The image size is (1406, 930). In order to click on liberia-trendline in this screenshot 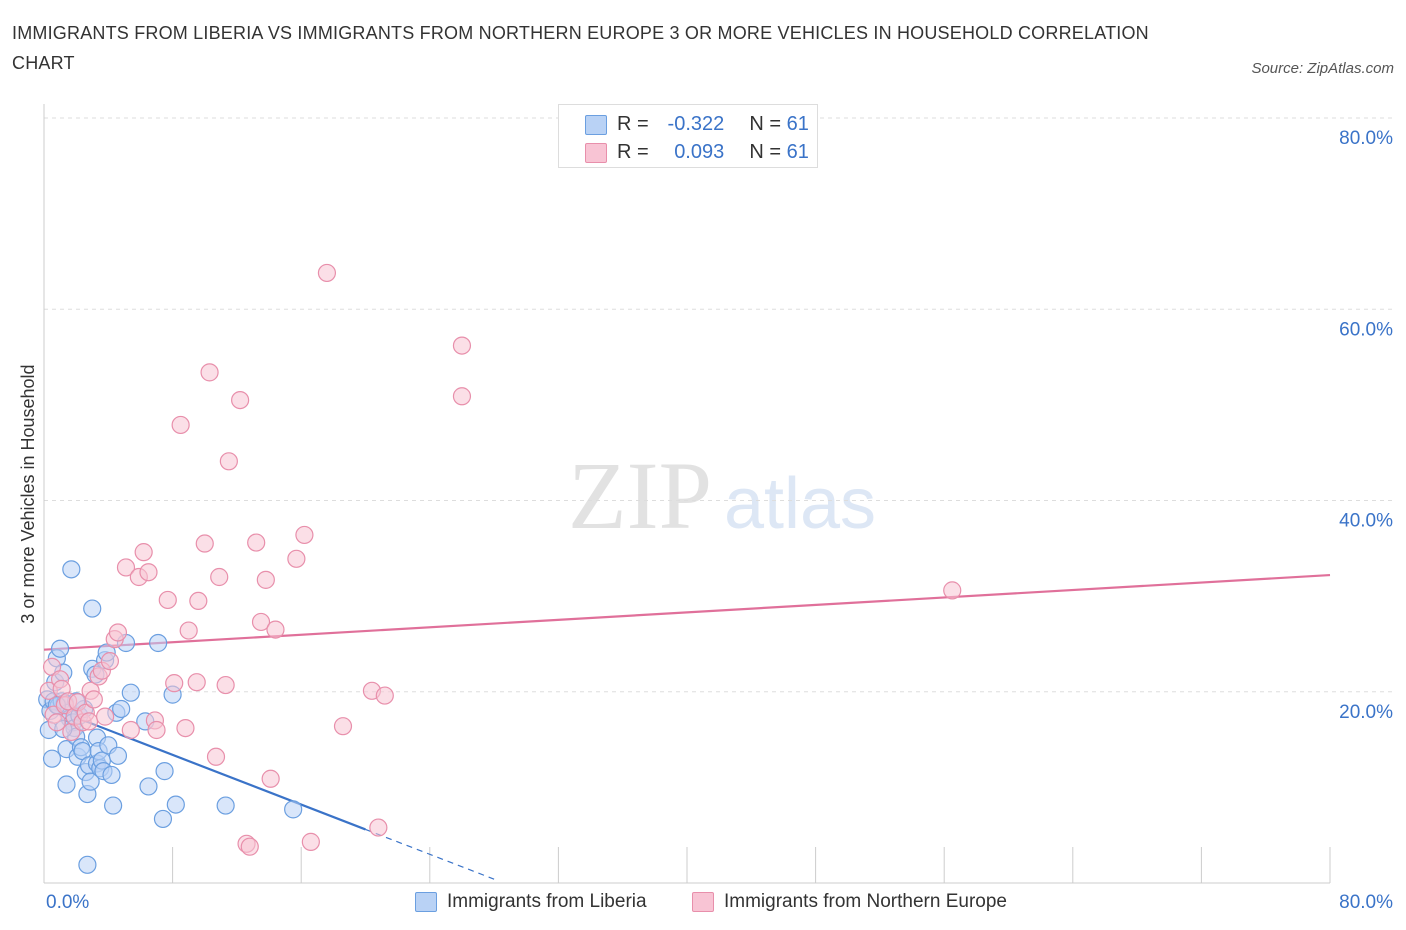, I will do `click(204, 767)`.